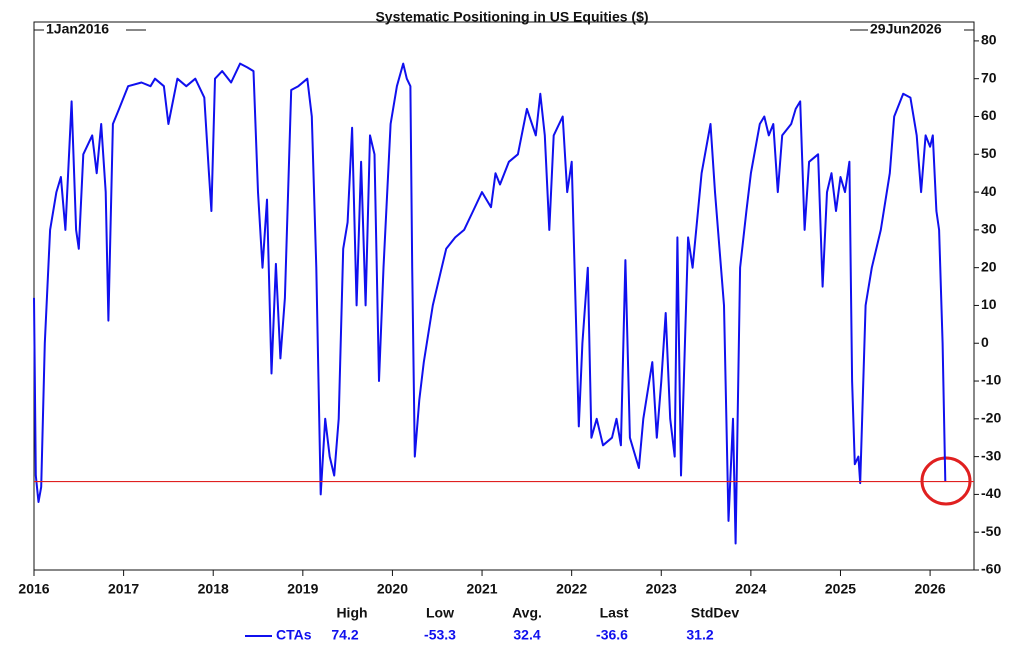  Describe the element at coordinates (989, 153) in the screenshot. I see `y-tick-label: 50` at that location.